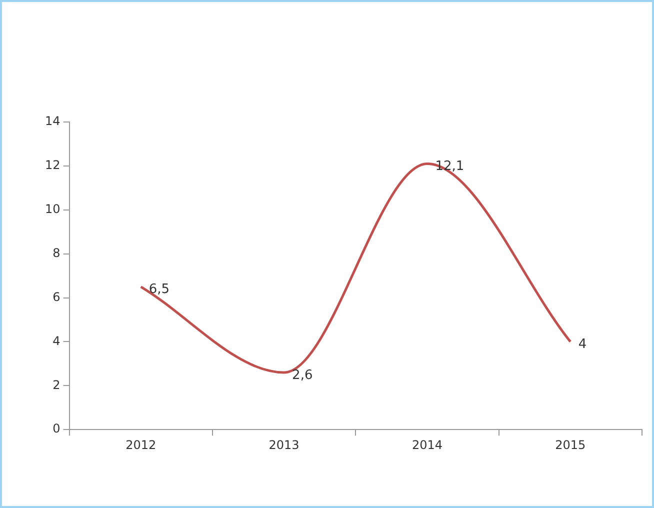  I want to click on x-tick-label: 2013, so click(284, 445).